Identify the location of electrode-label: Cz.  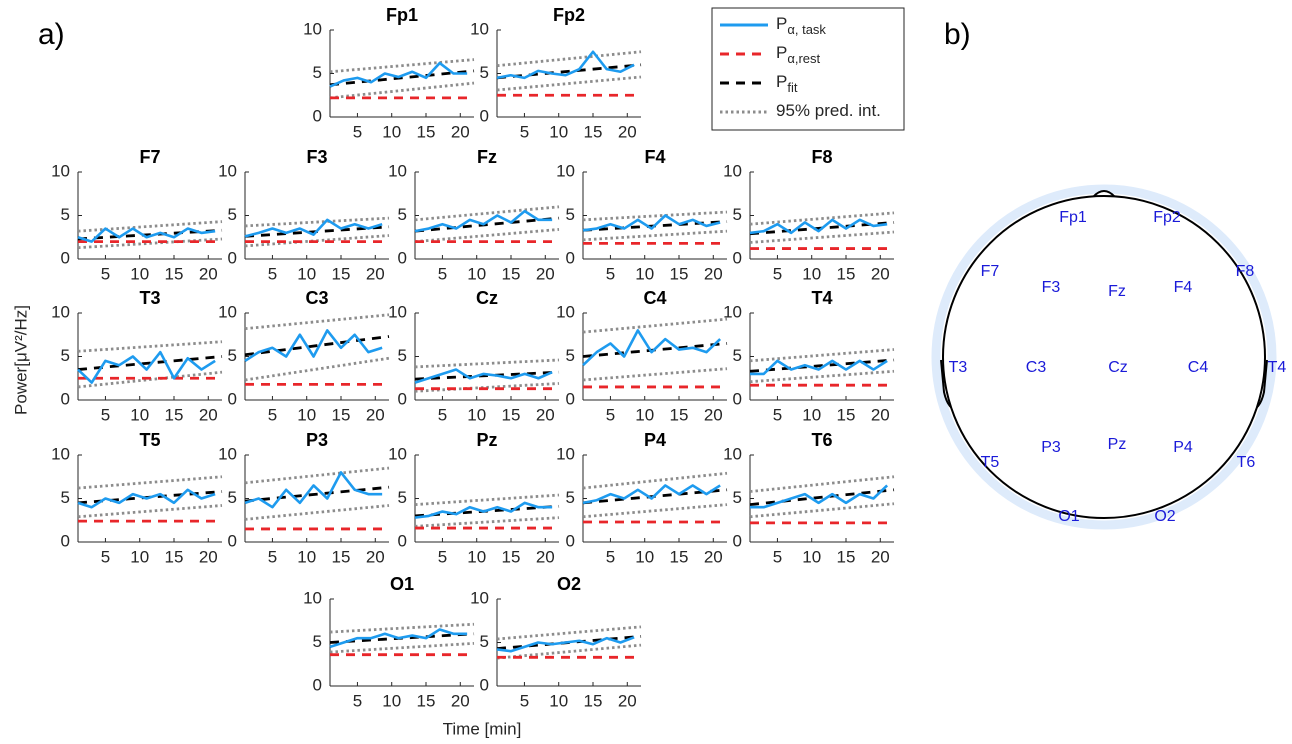
(1118, 367).